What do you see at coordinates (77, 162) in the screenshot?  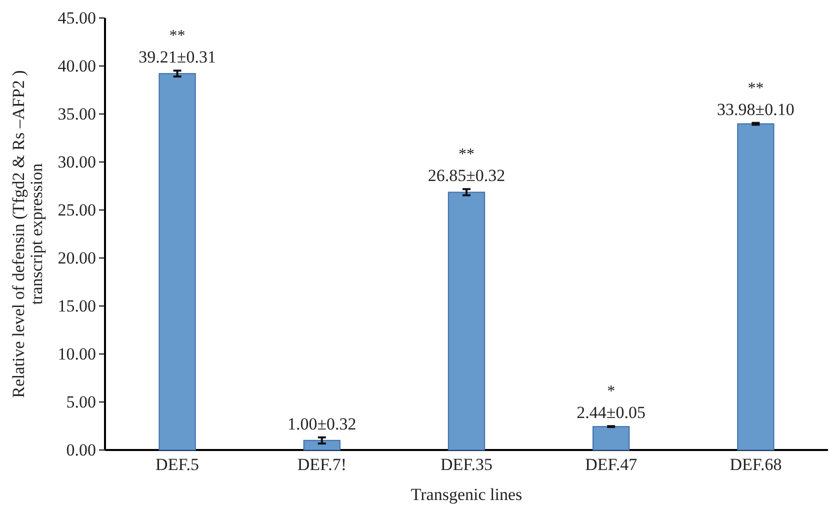 I see `y-tick-label: 30.00` at bounding box center [77, 162].